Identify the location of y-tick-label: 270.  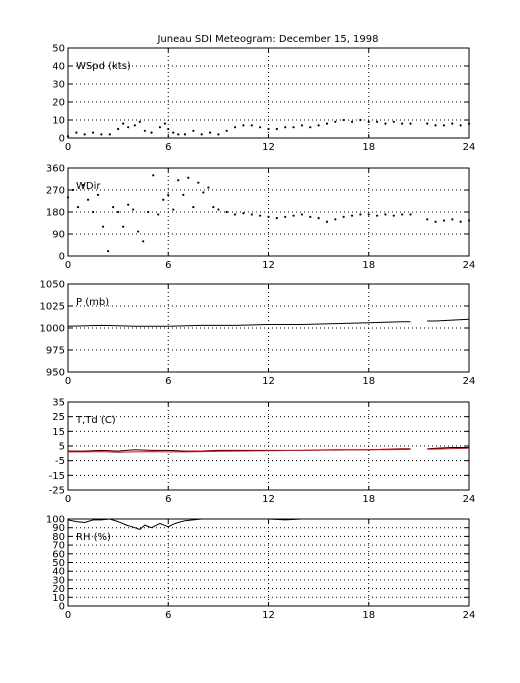
(55, 191).